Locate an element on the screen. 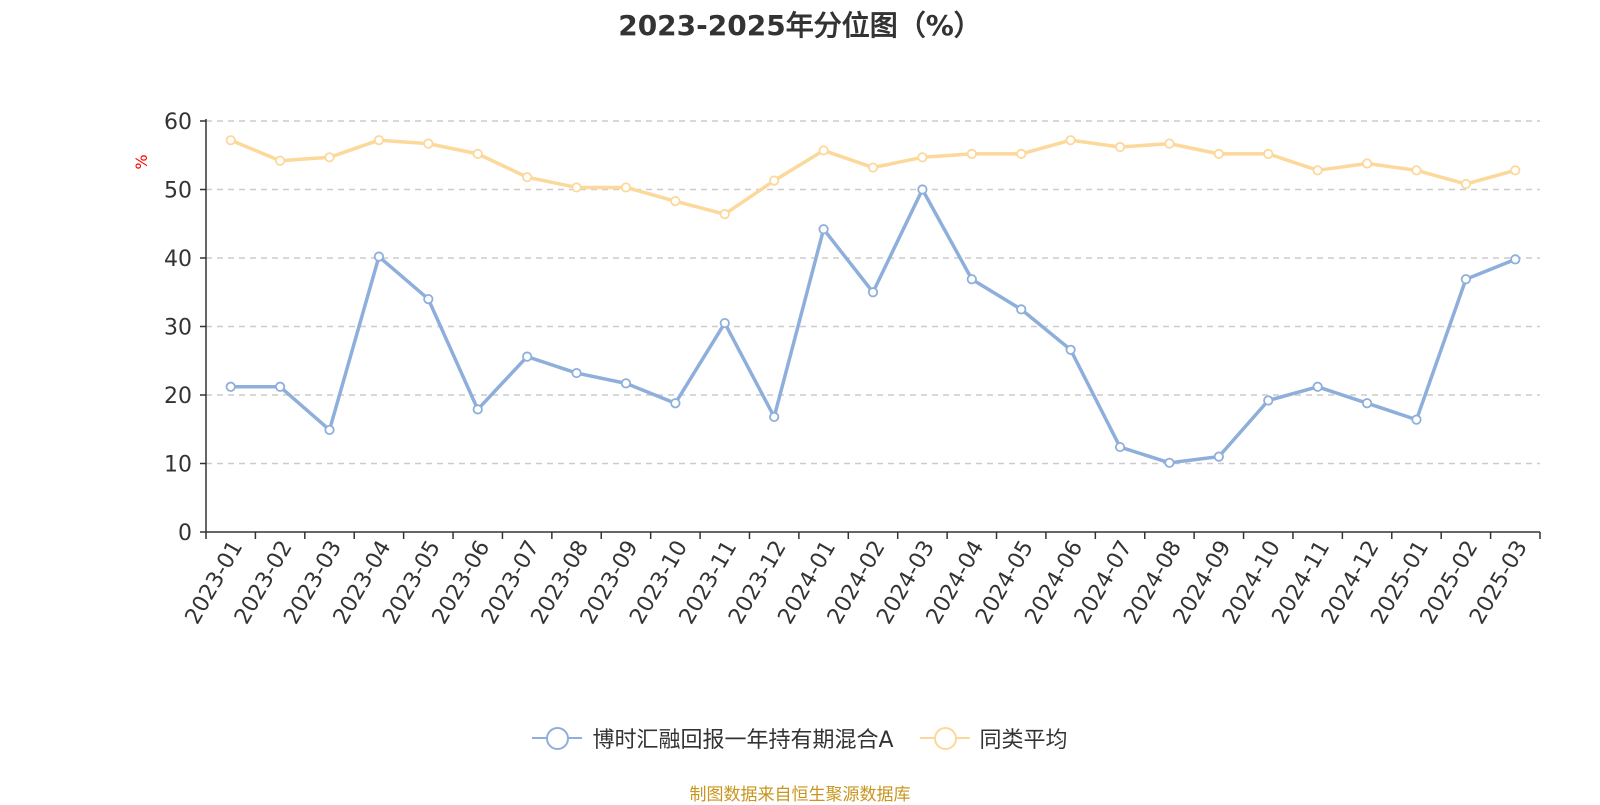 Image resolution: width=1600 pixels, height=805 pixels. legend-marker-category-average is located at coordinates (944, 738).